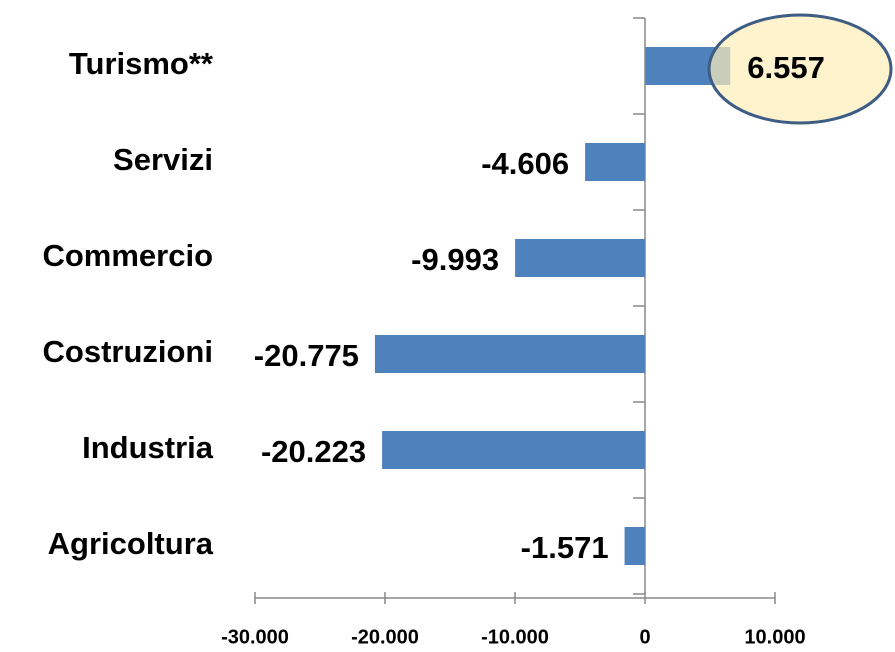  Describe the element at coordinates (515, 637) in the screenshot. I see `x-tick-label: -10.000` at that location.